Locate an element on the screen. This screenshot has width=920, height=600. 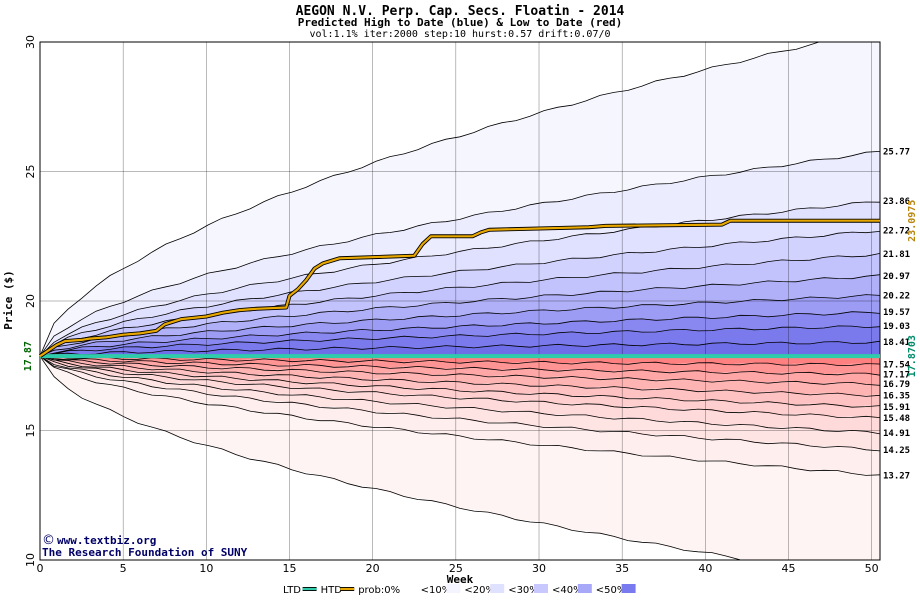
x-tick-label: 35 is located at coordinates (622, 568).